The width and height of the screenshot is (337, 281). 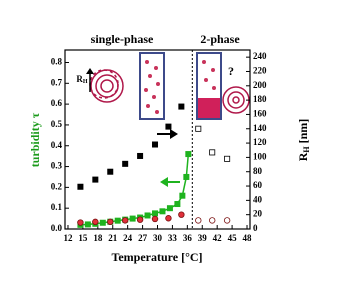 What do you see at coordinates (57, 82) in the screenshot?
I see `y-tick-label: 0.7` at bounding box center [57, 82].